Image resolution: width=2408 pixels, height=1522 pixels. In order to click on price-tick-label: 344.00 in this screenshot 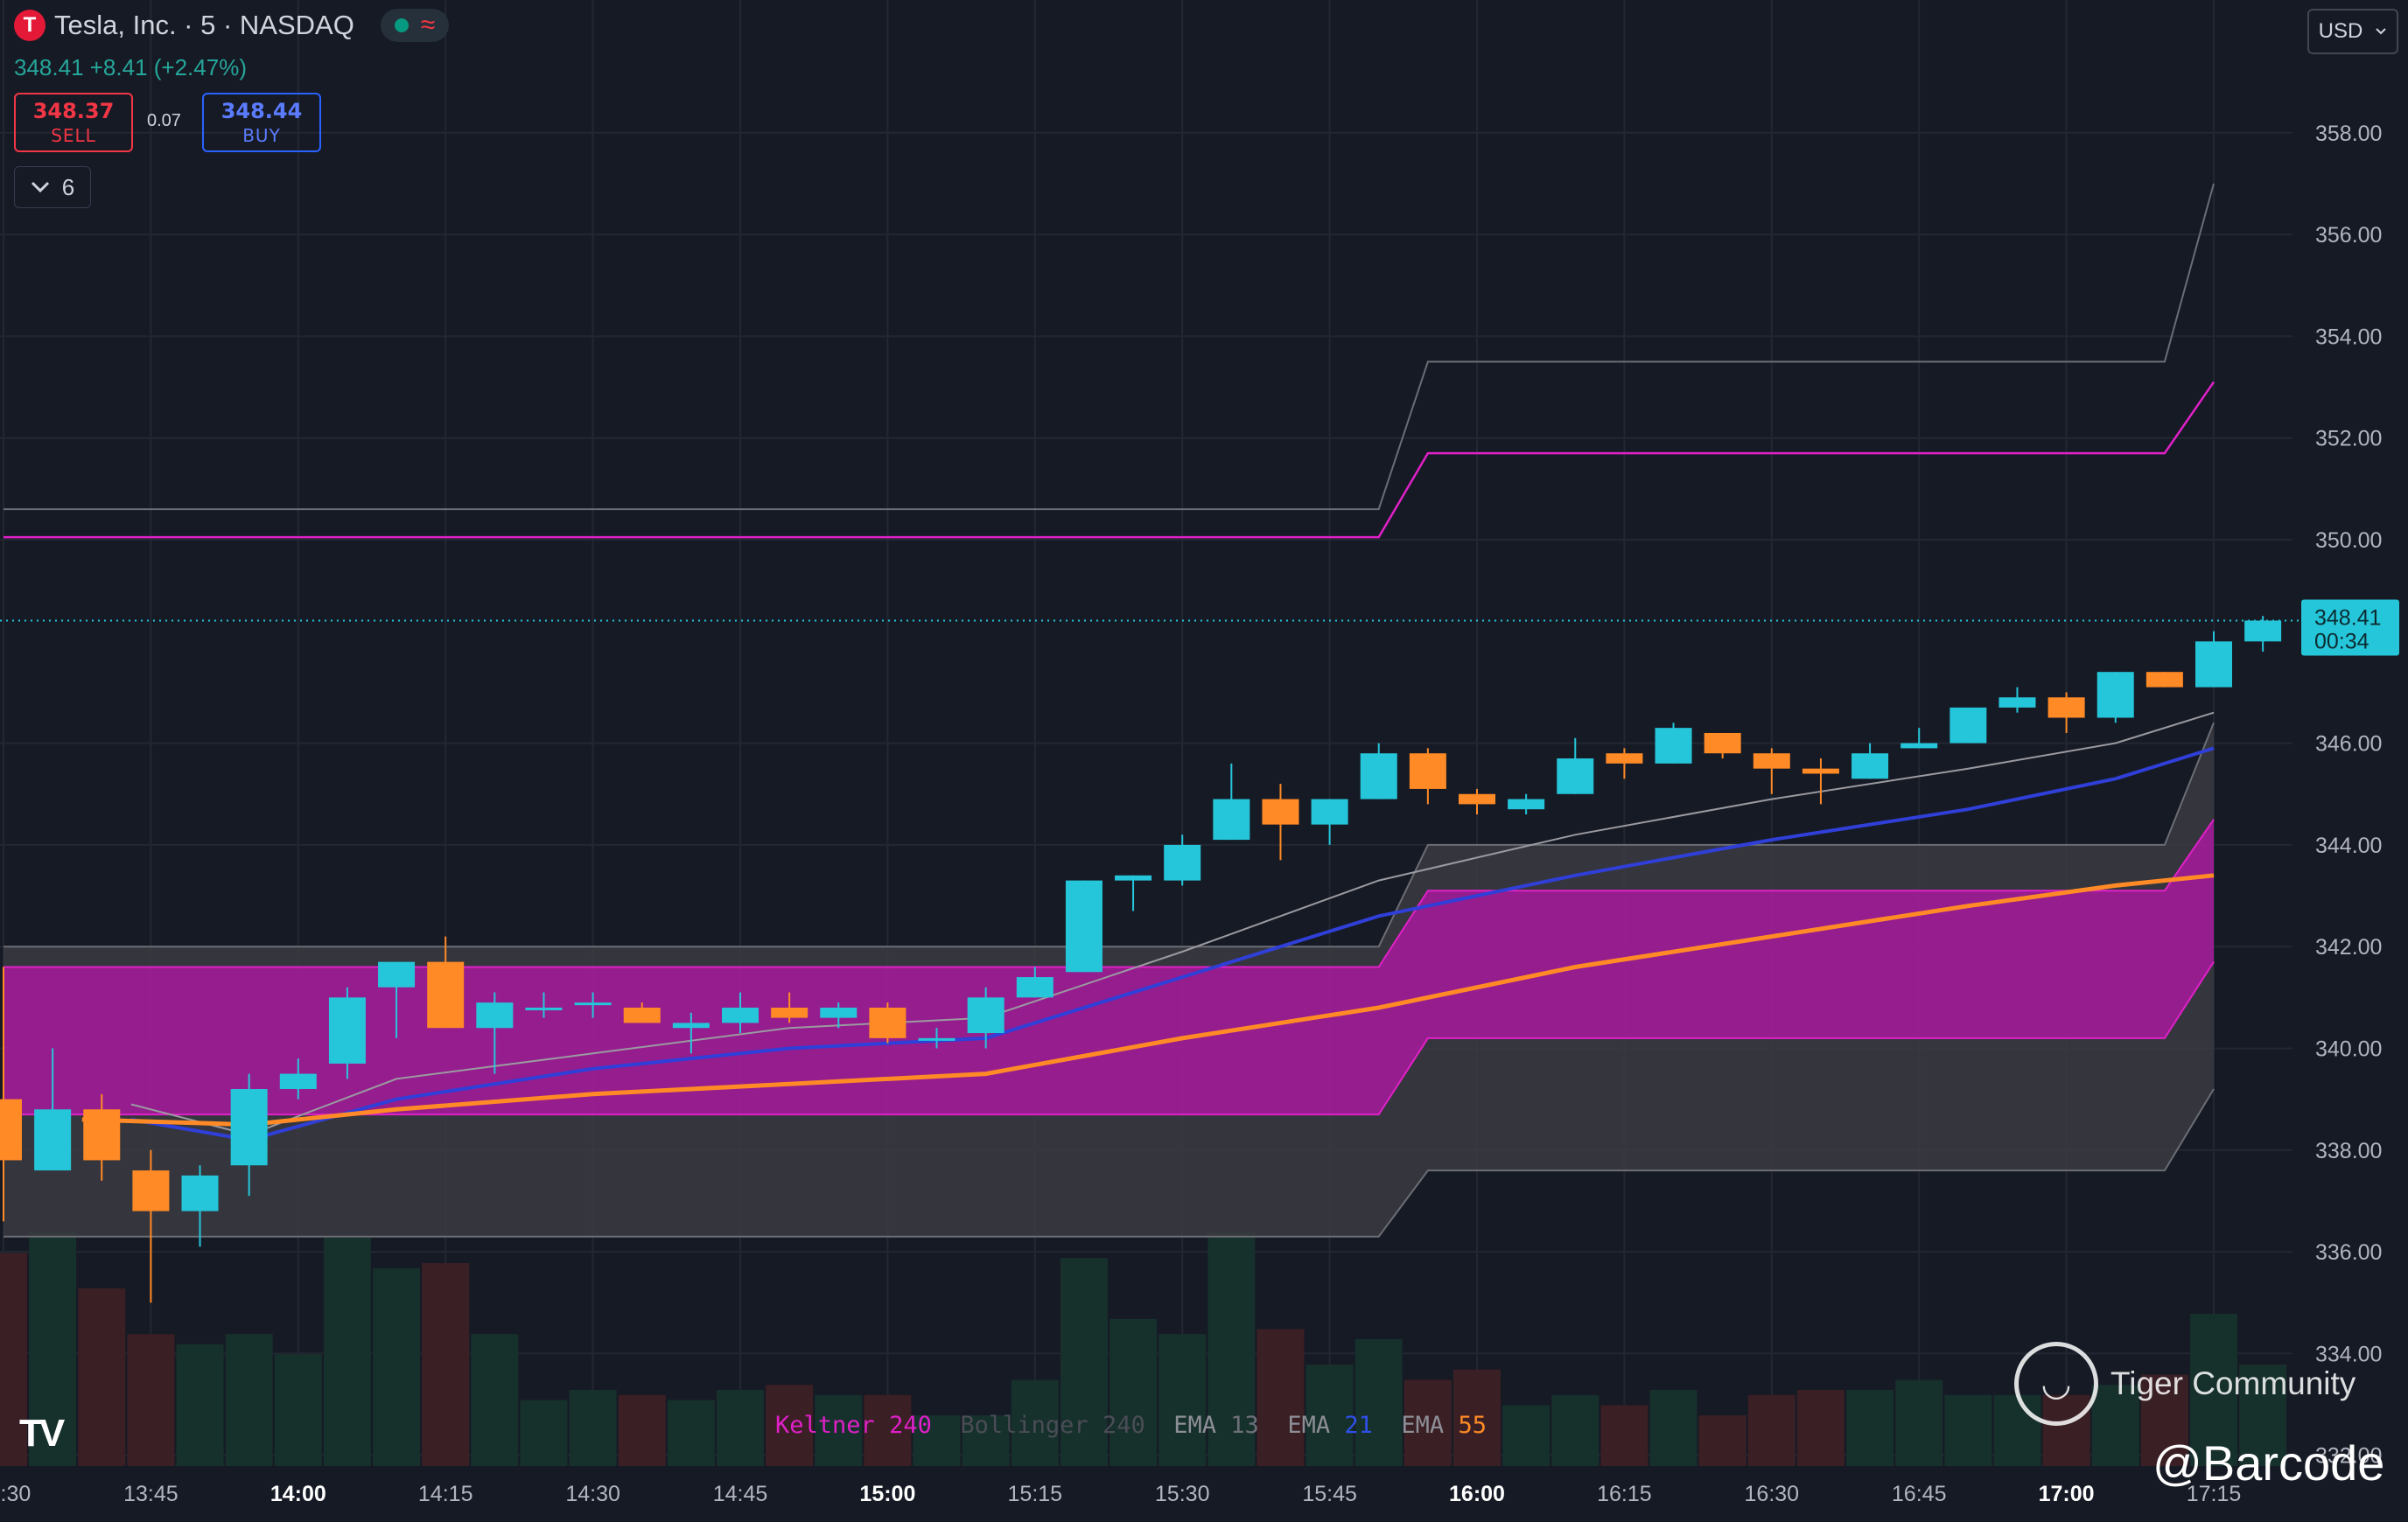, I will do `click(2348, 846)`.